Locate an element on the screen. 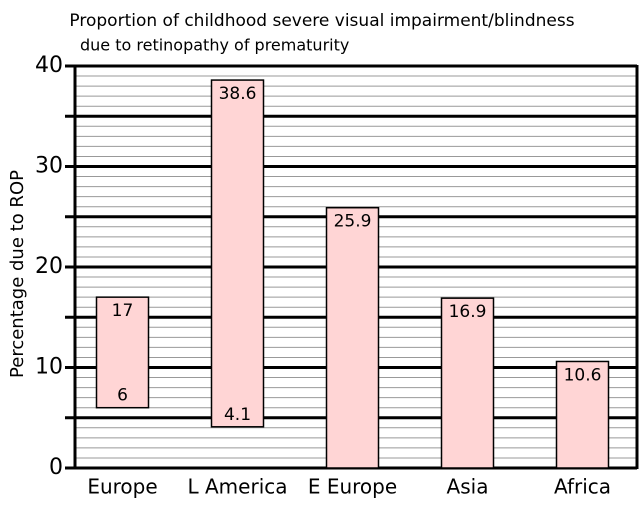  value-label: 17 is located at coordinates (123, 311).